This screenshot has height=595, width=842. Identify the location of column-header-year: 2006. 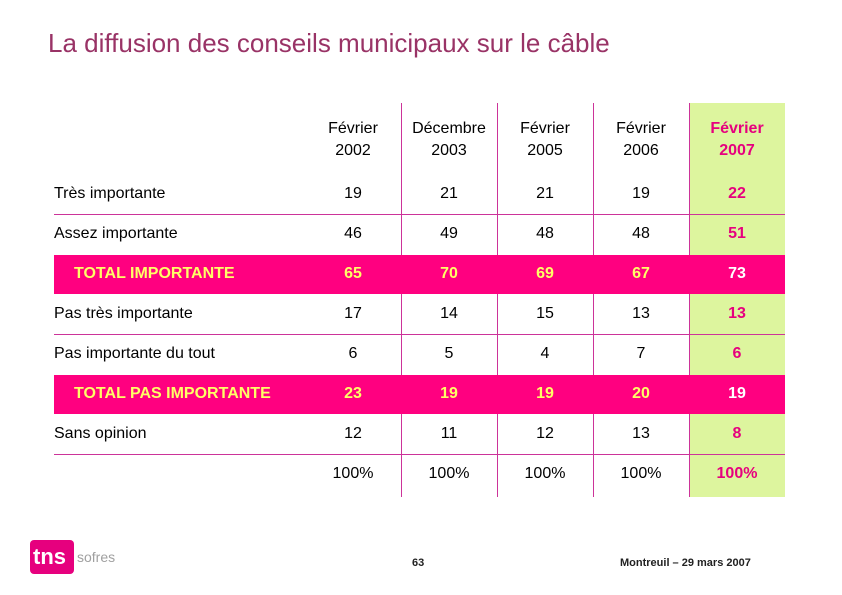
(641, 150).